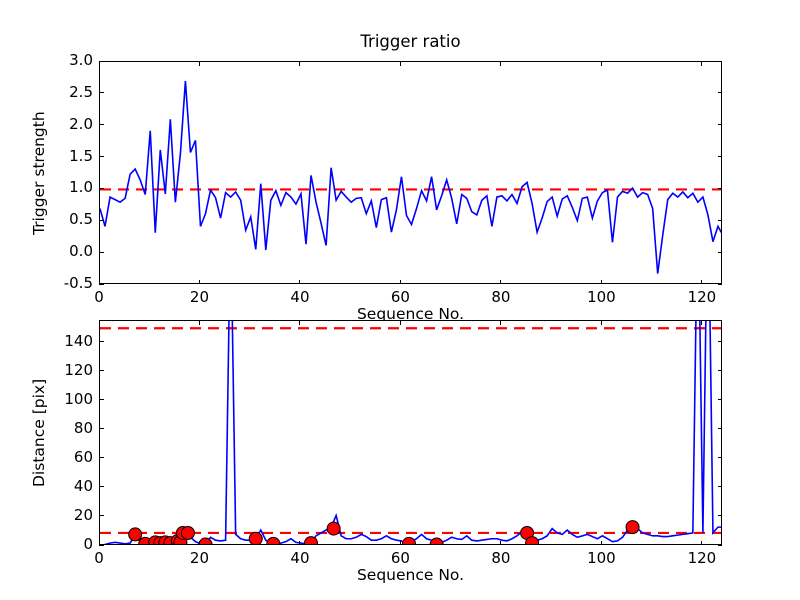 The image size is (800, 600). Describe the element at coordinates (83, 485) in the screenshot. I see `y-tick-label: 40` at that location.